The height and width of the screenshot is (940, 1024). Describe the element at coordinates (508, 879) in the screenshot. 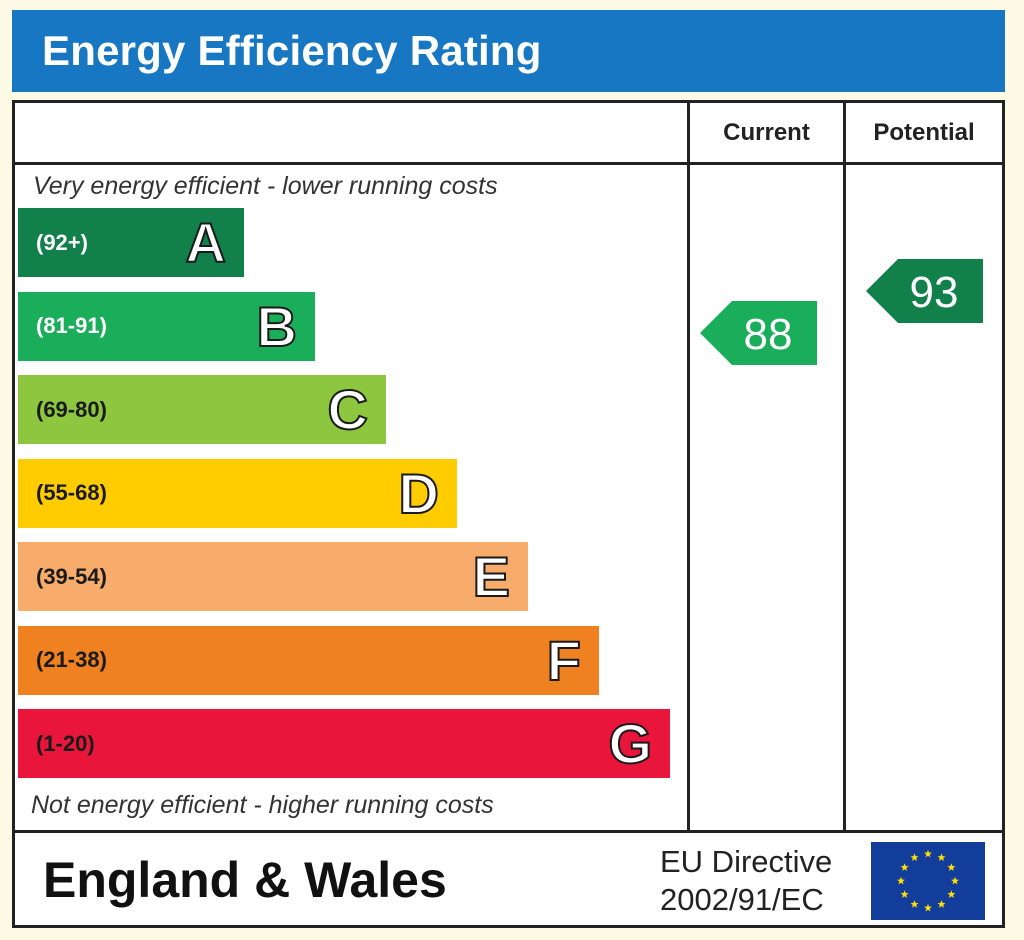

I see `footer: England & Wales EU Directive 2002/91/EC` at that location.